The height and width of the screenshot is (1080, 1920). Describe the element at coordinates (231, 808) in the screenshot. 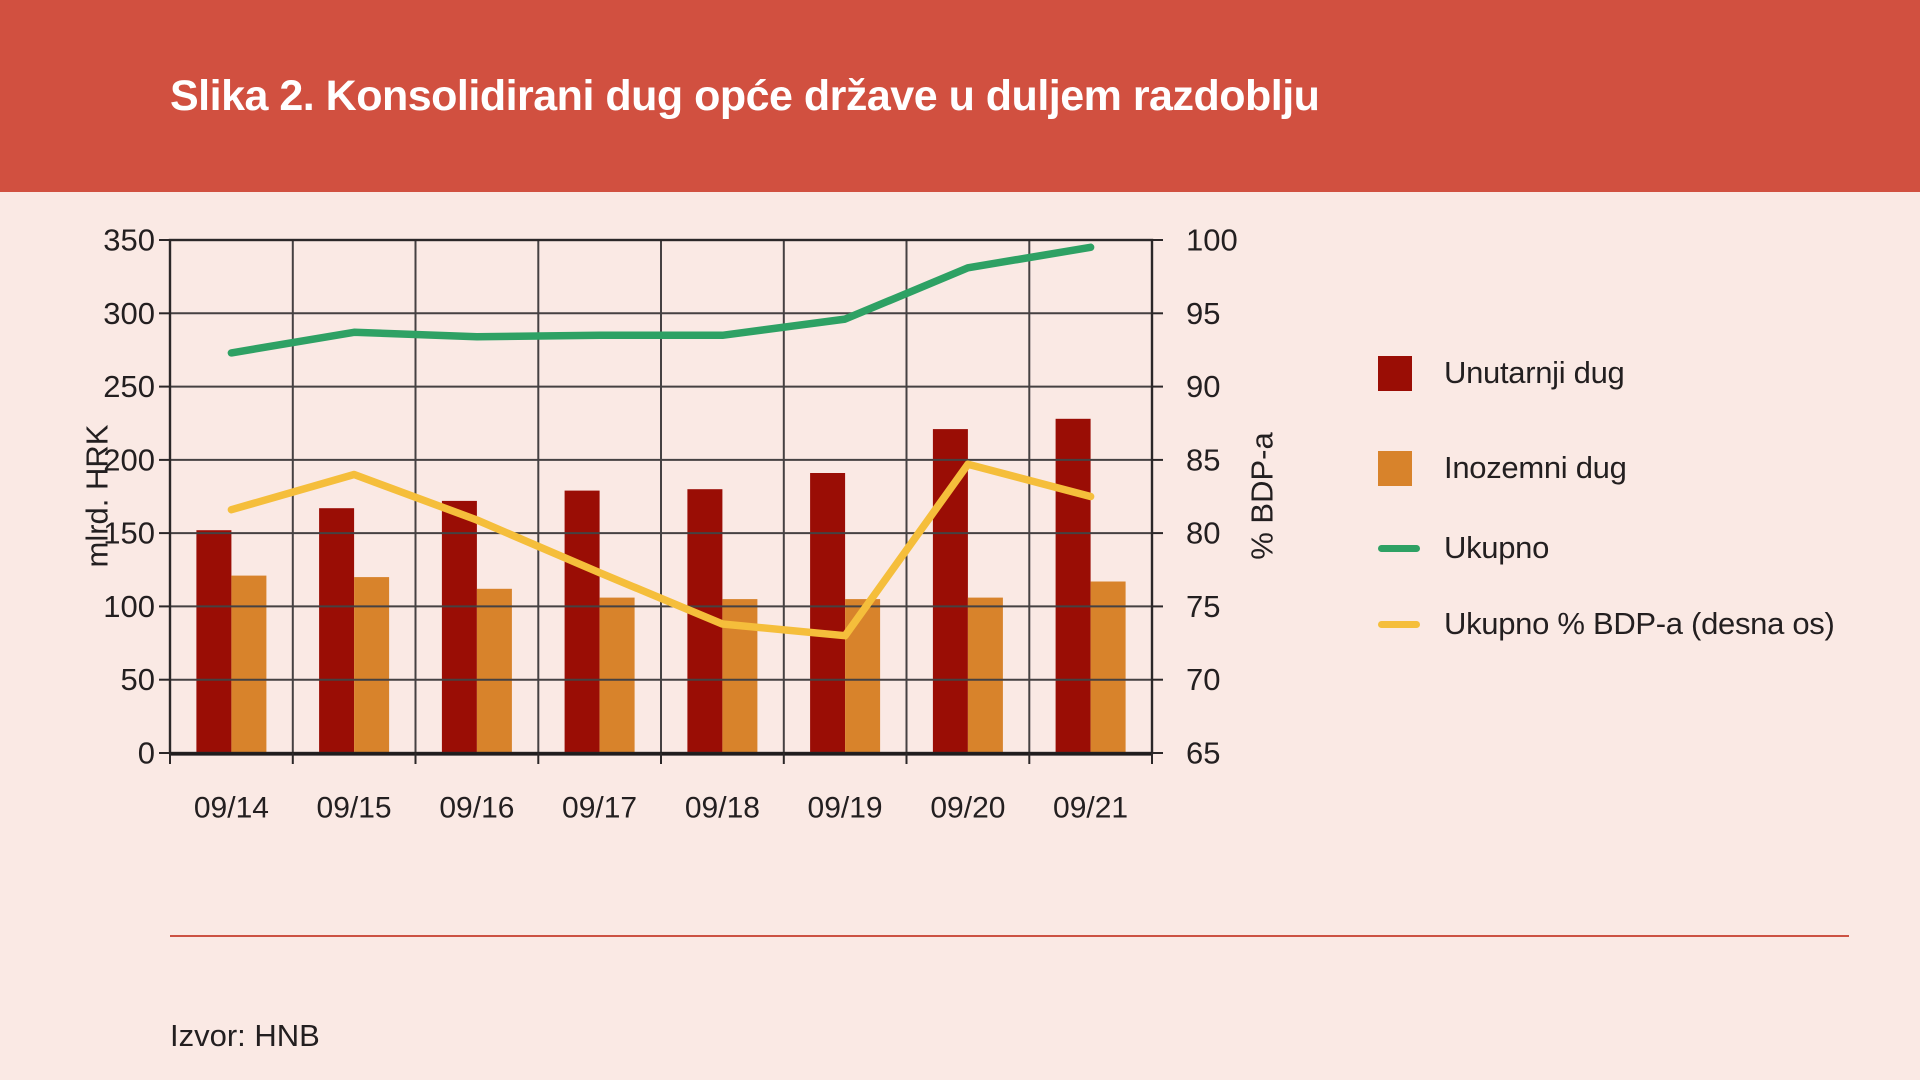

I see `svg-text: 09/14` at that location.